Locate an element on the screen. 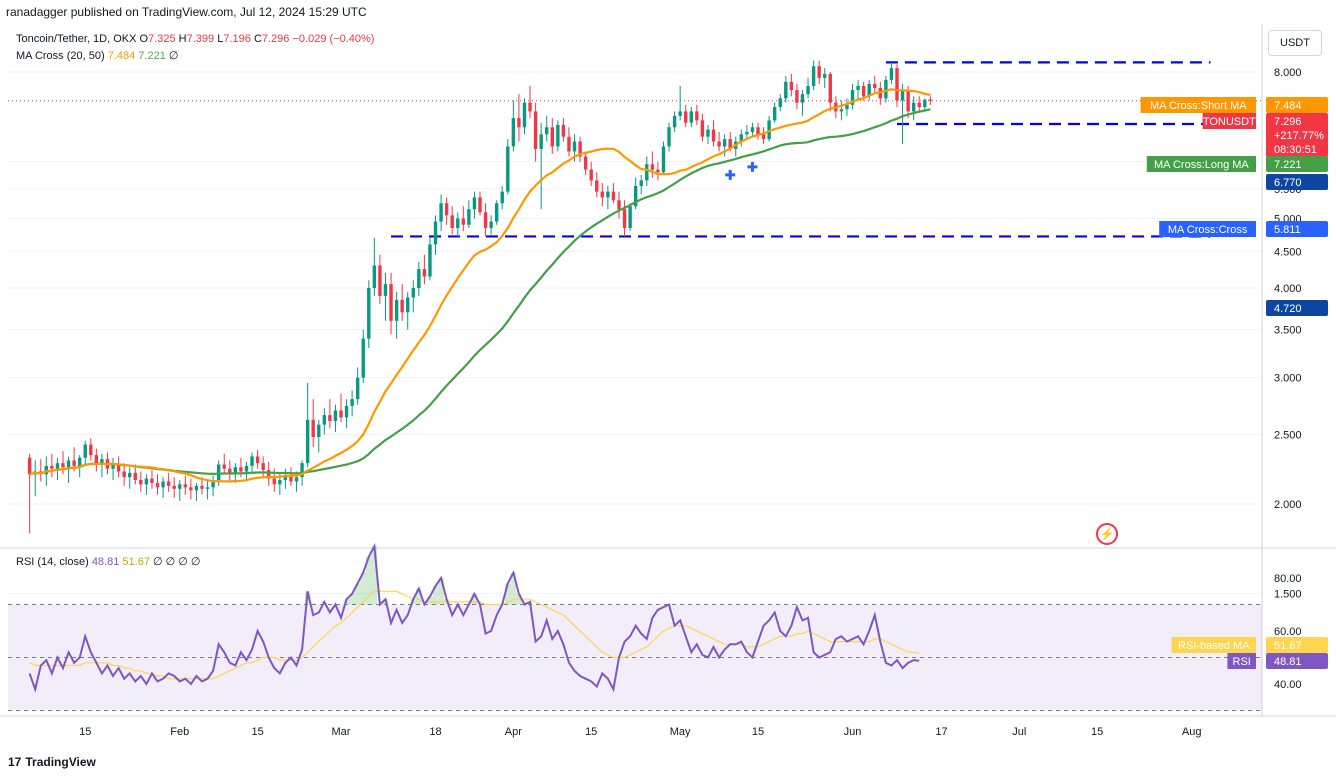 The width and height of the screenshot is (1336, 776). lightning-icon: ⚡ is located at coordinates (1107, 534).